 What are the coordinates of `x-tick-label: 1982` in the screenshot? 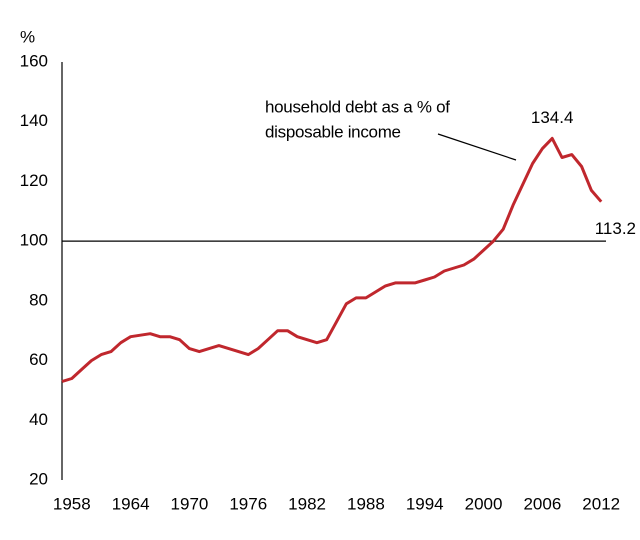 It's located at (307, 503).